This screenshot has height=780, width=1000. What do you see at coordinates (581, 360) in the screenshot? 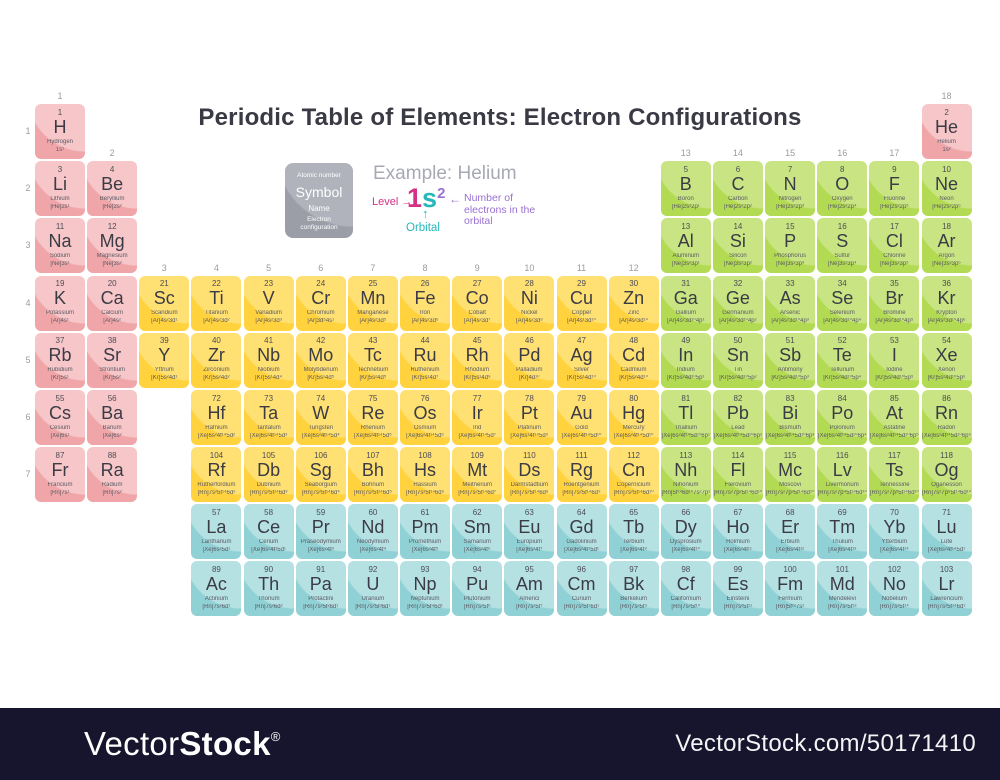
I see `element-cell-ag: 47 Ag Silver [Kr]5s¹4d¹⁰` at bounding box center [581, 360].